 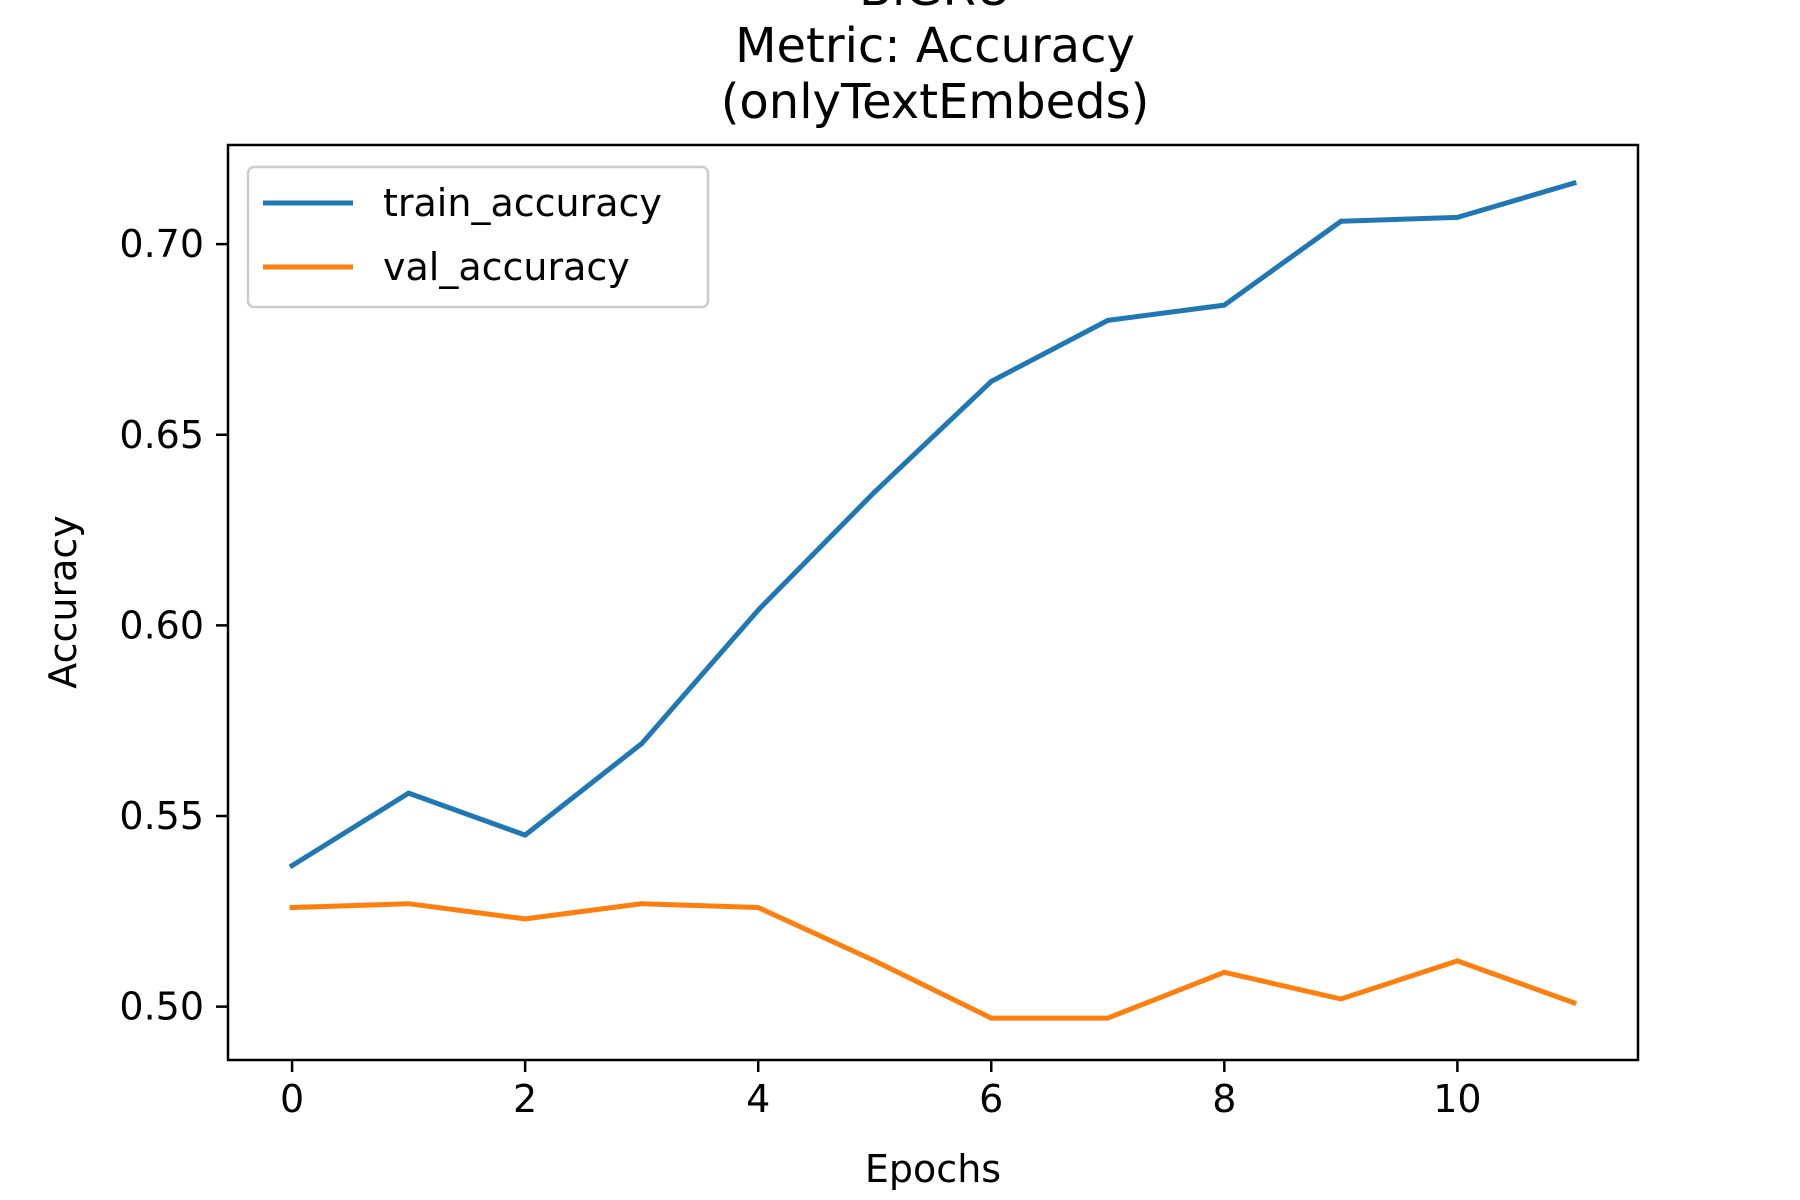 What do you see at coordinates (935, 102) in the screenshot?
I see `chart-title-line-3: (onlyTextEmbeds)` at bounding box center [935, 102].